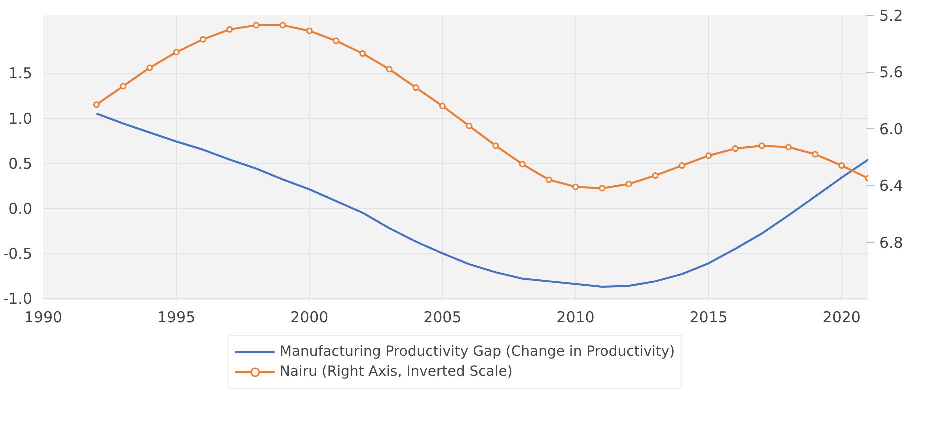 Image resolution: width=943 pixels, height=430 pixels. What do you see at coordinates (443, 317) in the screenshot?
I see `x-tick-label: 2005` at bounding box center [443, 317].